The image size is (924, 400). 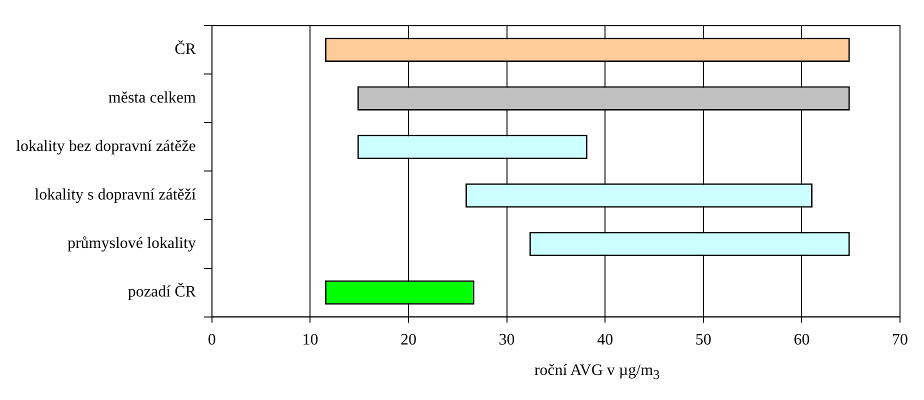 What do you see at coordinates (162, 291) in the screenshot?
I see `y-tick-label: pozadí ČR` at bounding box center [162, 291].